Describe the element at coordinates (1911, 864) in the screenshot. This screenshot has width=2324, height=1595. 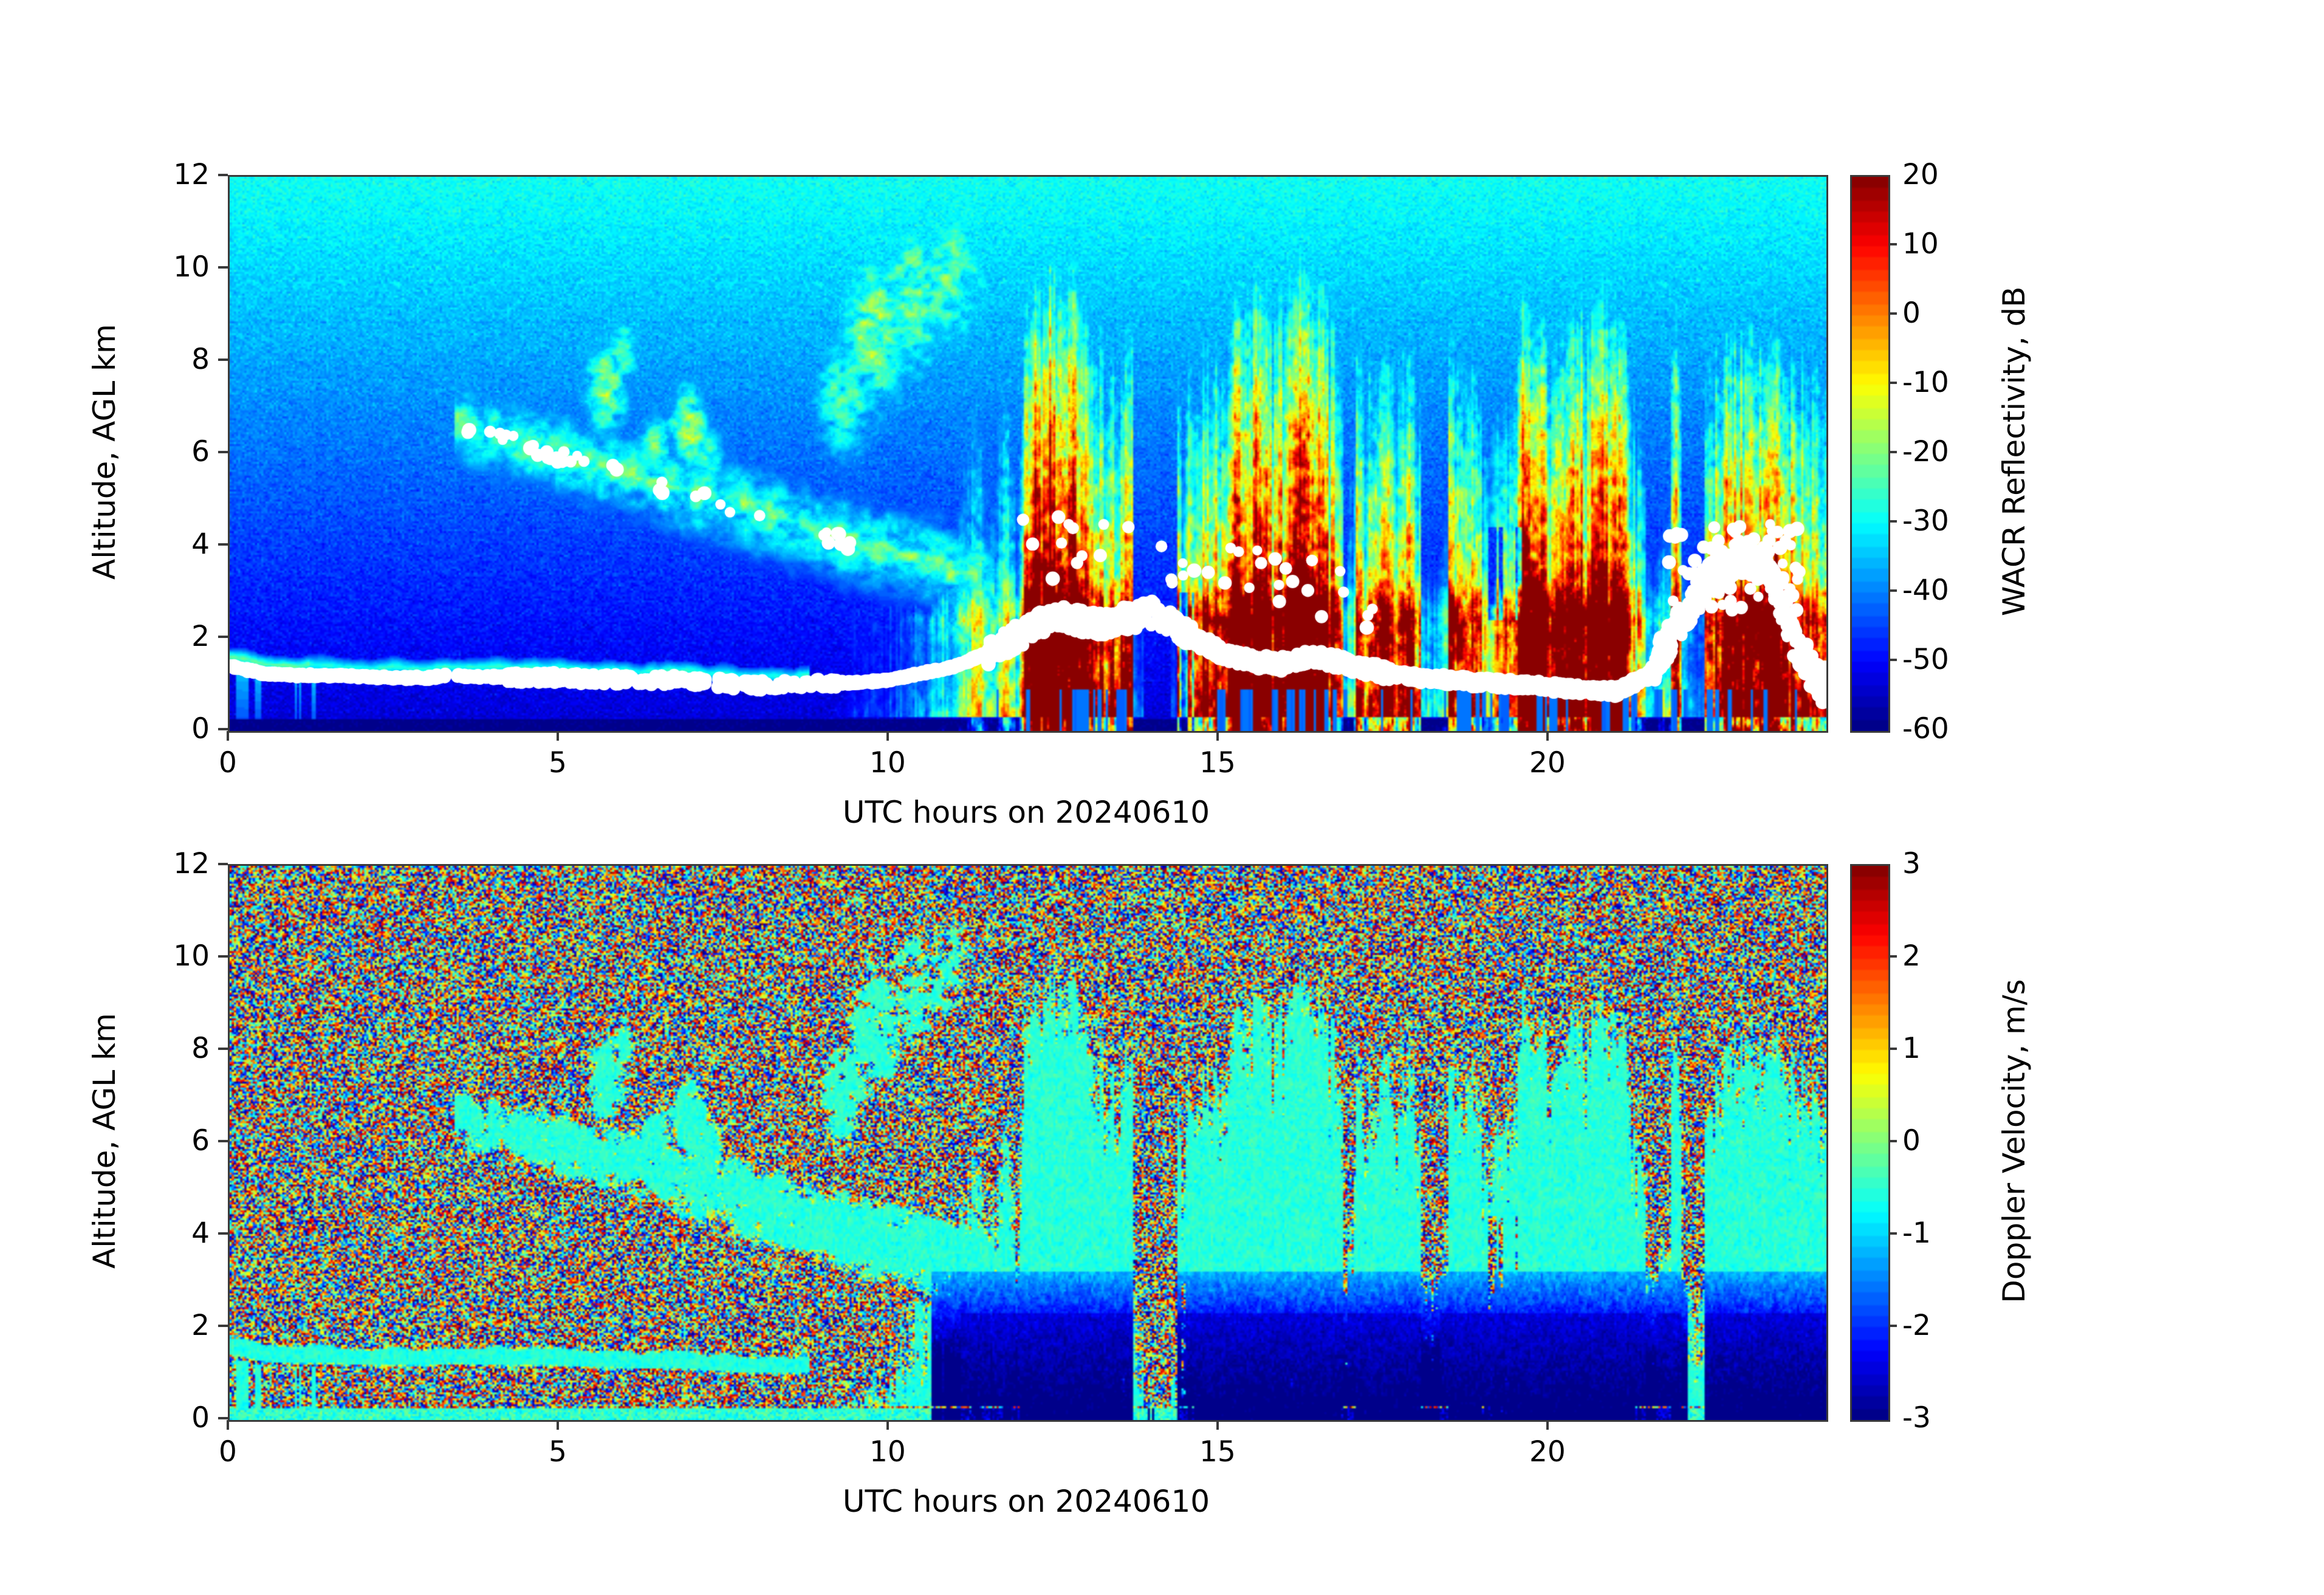
I see `colorbar-tick-label: 3` at that location.